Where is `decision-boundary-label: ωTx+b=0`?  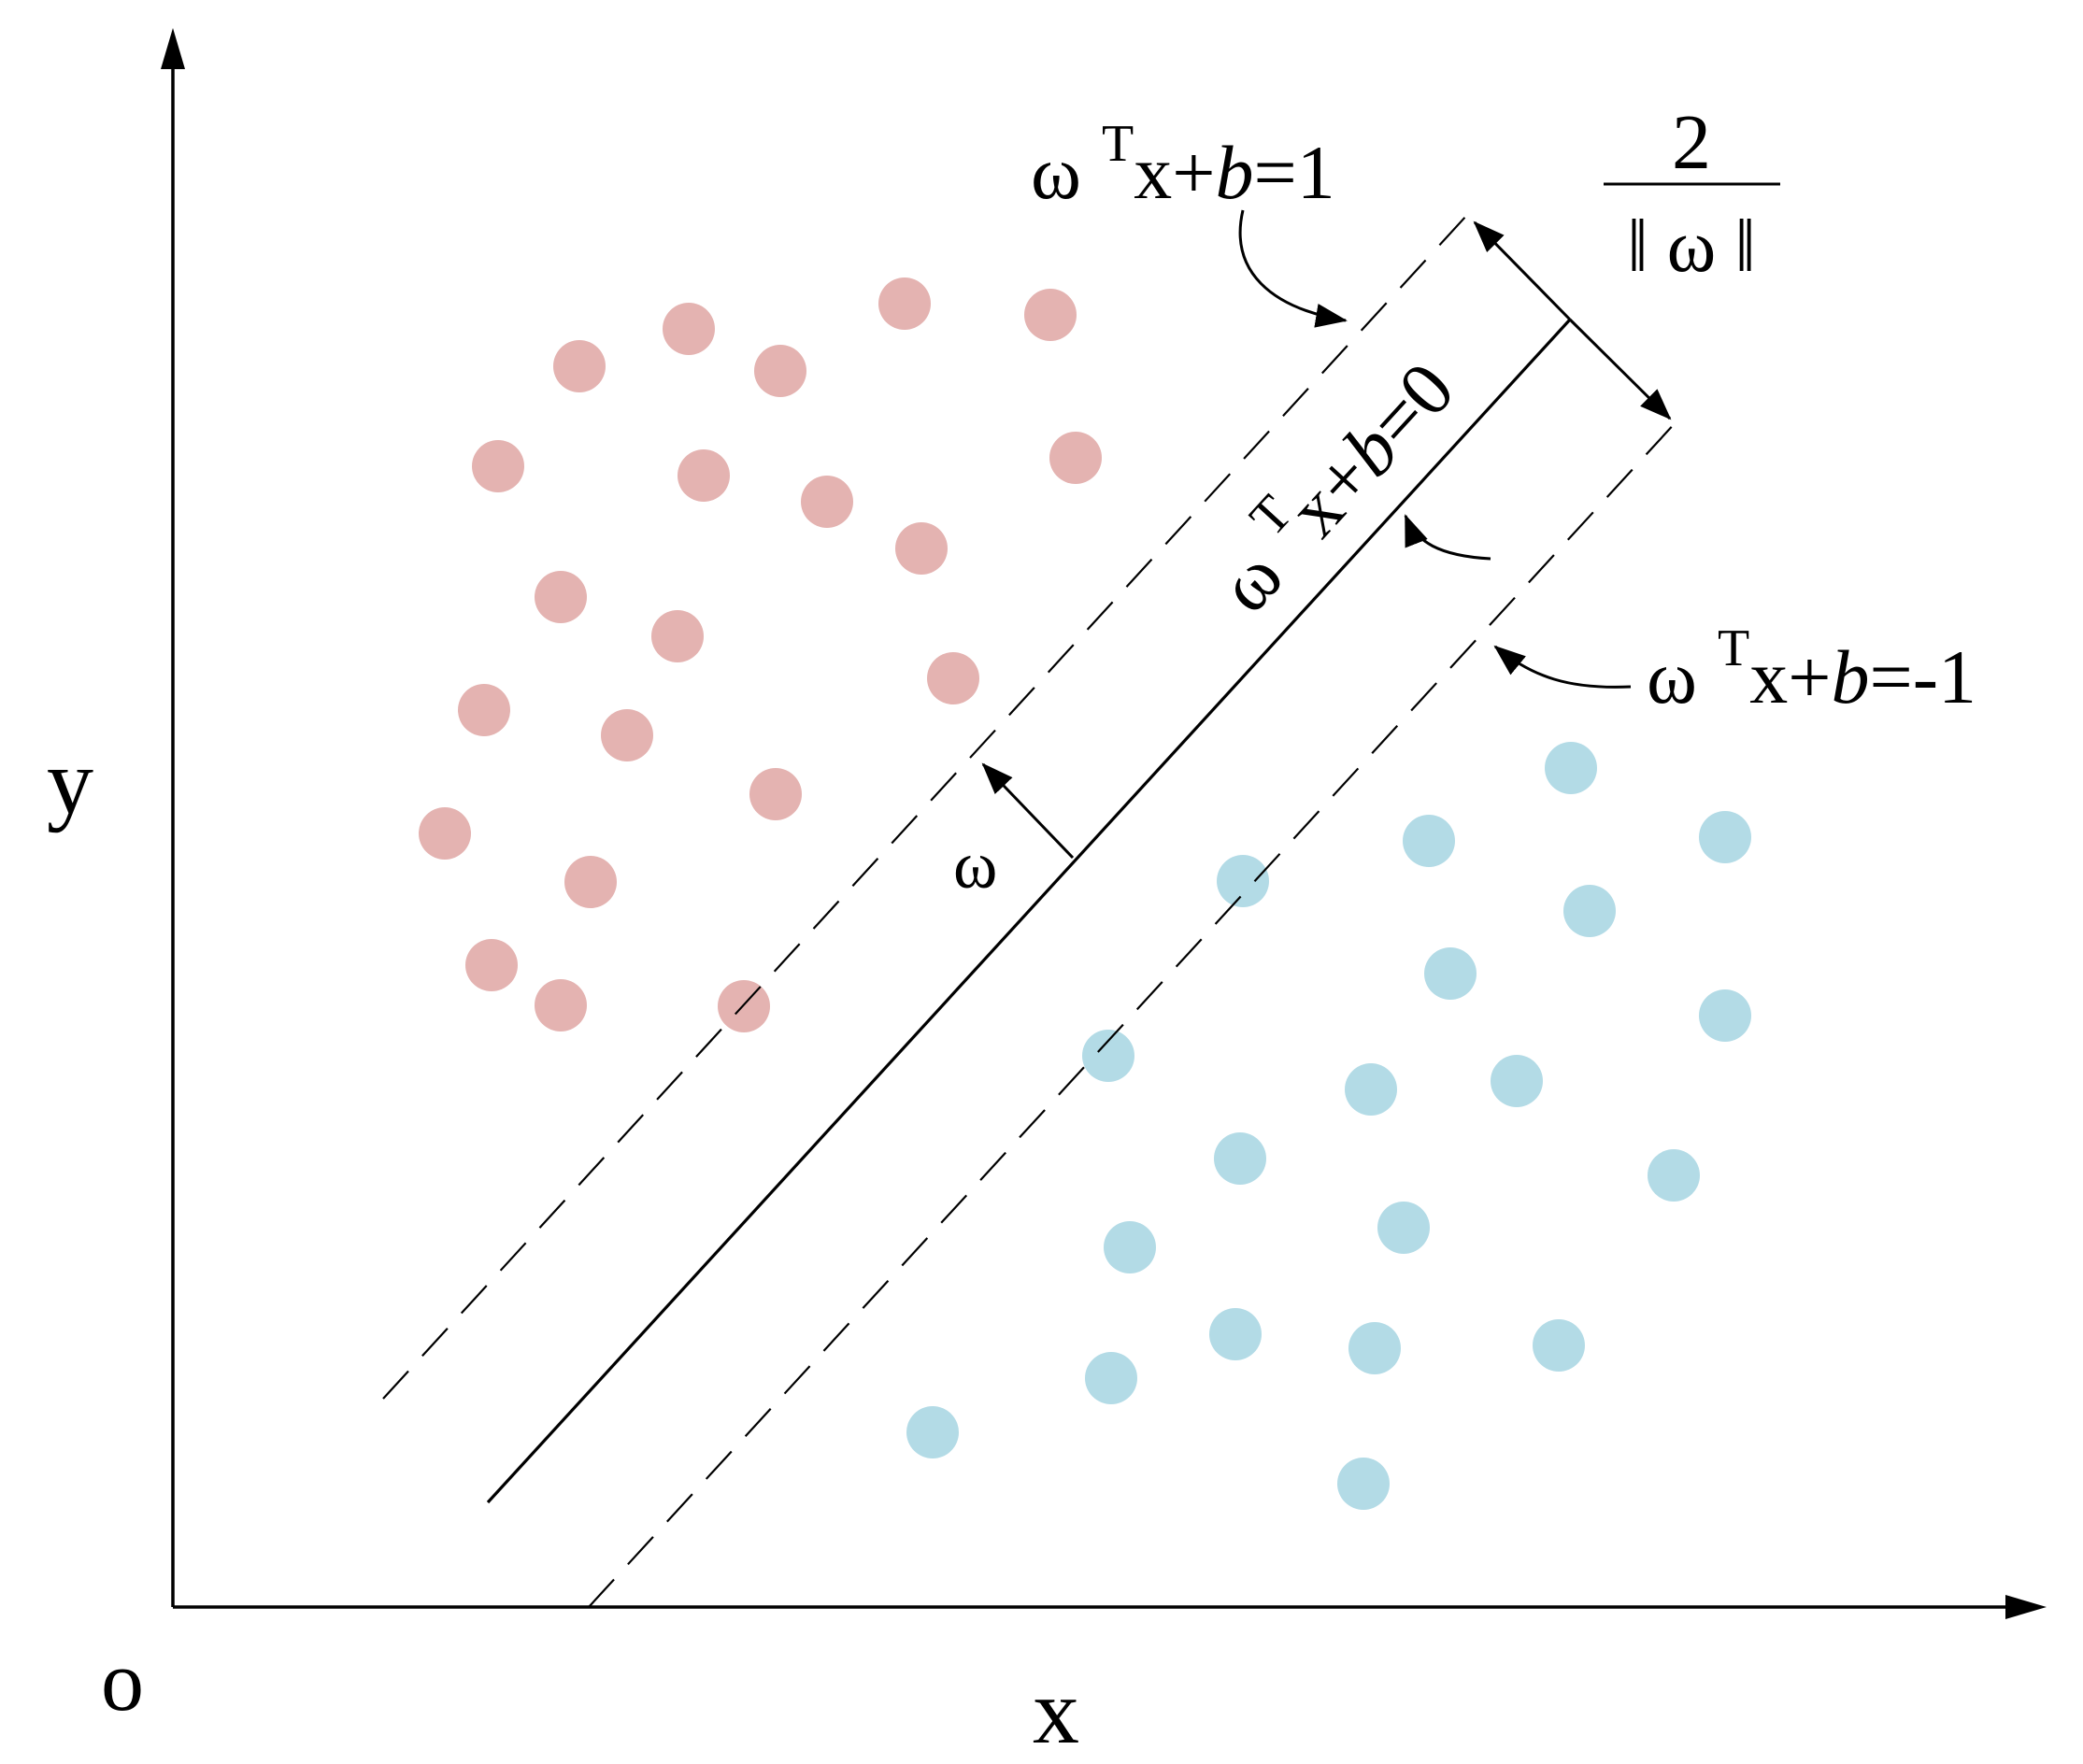 decision-boundary-label: ωTx+b=0 is located at coordinates (1330, 482).